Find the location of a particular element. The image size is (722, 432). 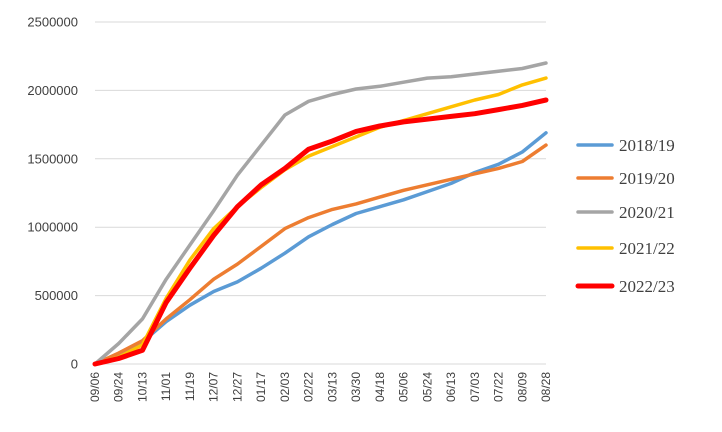

legend-label: 2021/22 is located at coordinates (647, 248).